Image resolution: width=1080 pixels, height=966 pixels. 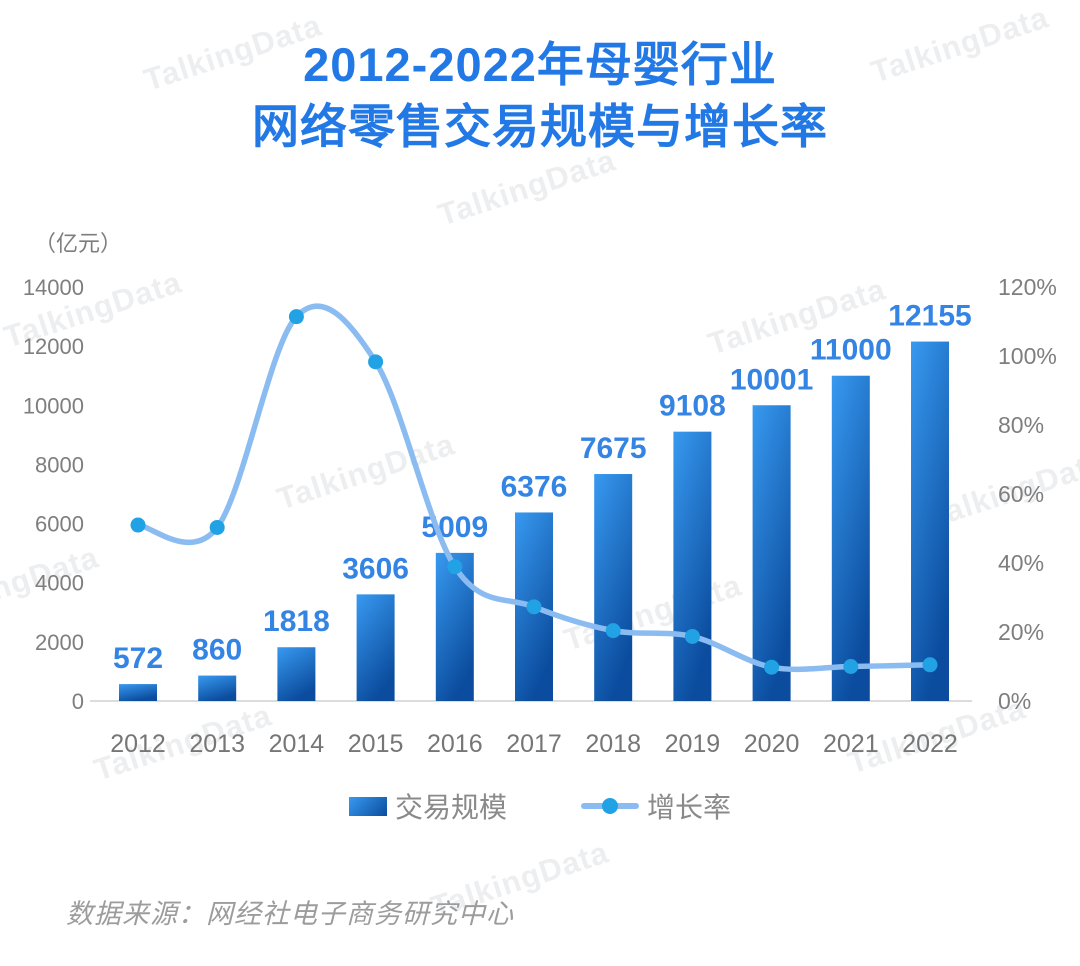 What do you see at coordinates (689, 807) in the screenshot?
I see `legend-label-growth-rate: 增长率` at bounding box center [689, 807].